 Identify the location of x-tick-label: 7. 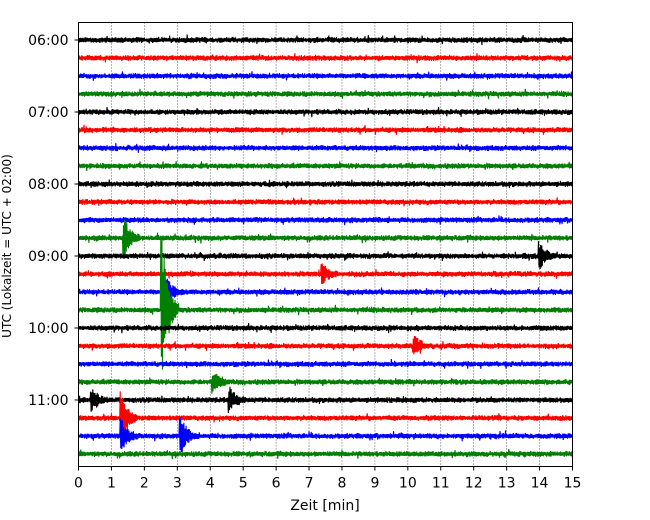
(309, 484).